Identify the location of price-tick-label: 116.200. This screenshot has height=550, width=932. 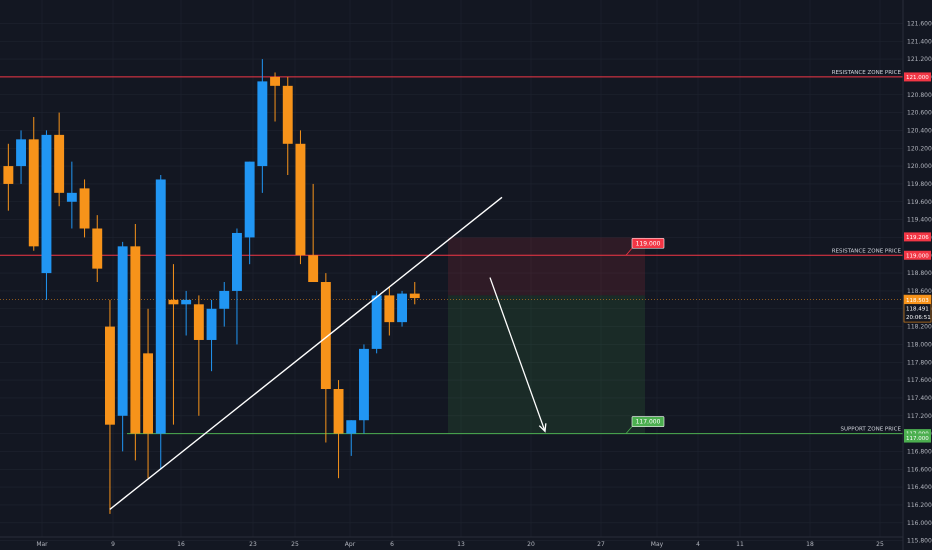
(919, 505).